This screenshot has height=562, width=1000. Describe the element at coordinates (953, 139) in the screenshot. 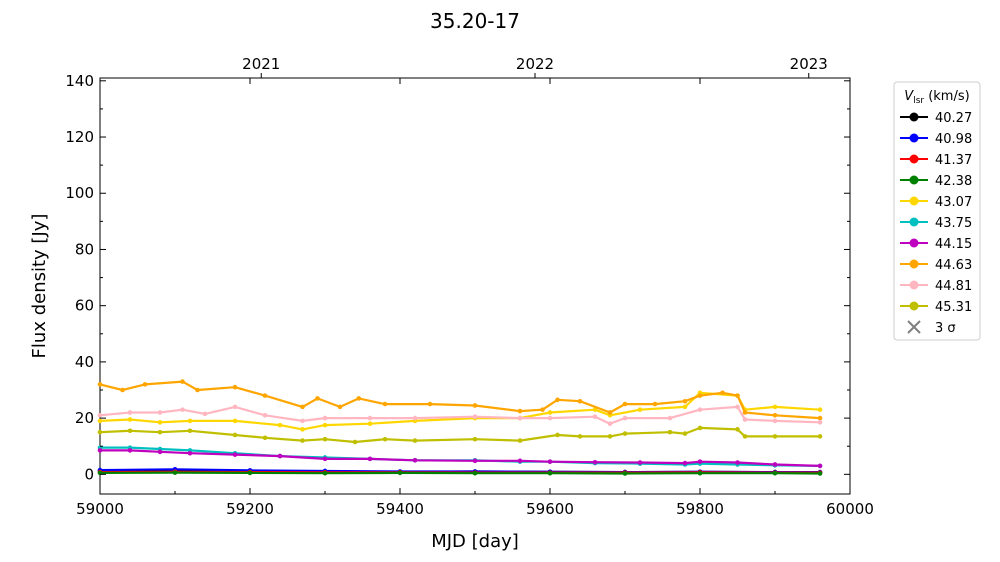

I see `legend-label: 40.98` at that location.